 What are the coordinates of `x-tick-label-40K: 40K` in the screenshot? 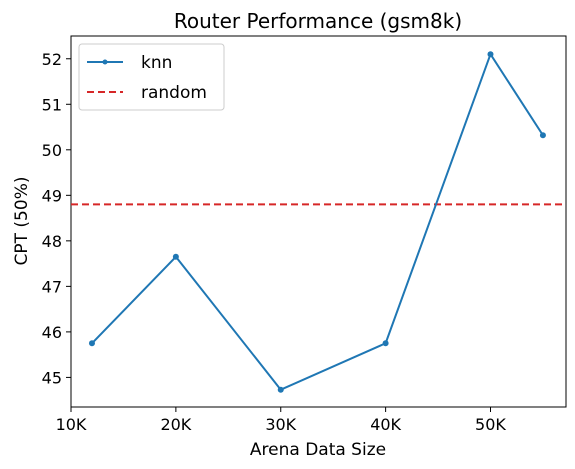 It's located at (385, 424).